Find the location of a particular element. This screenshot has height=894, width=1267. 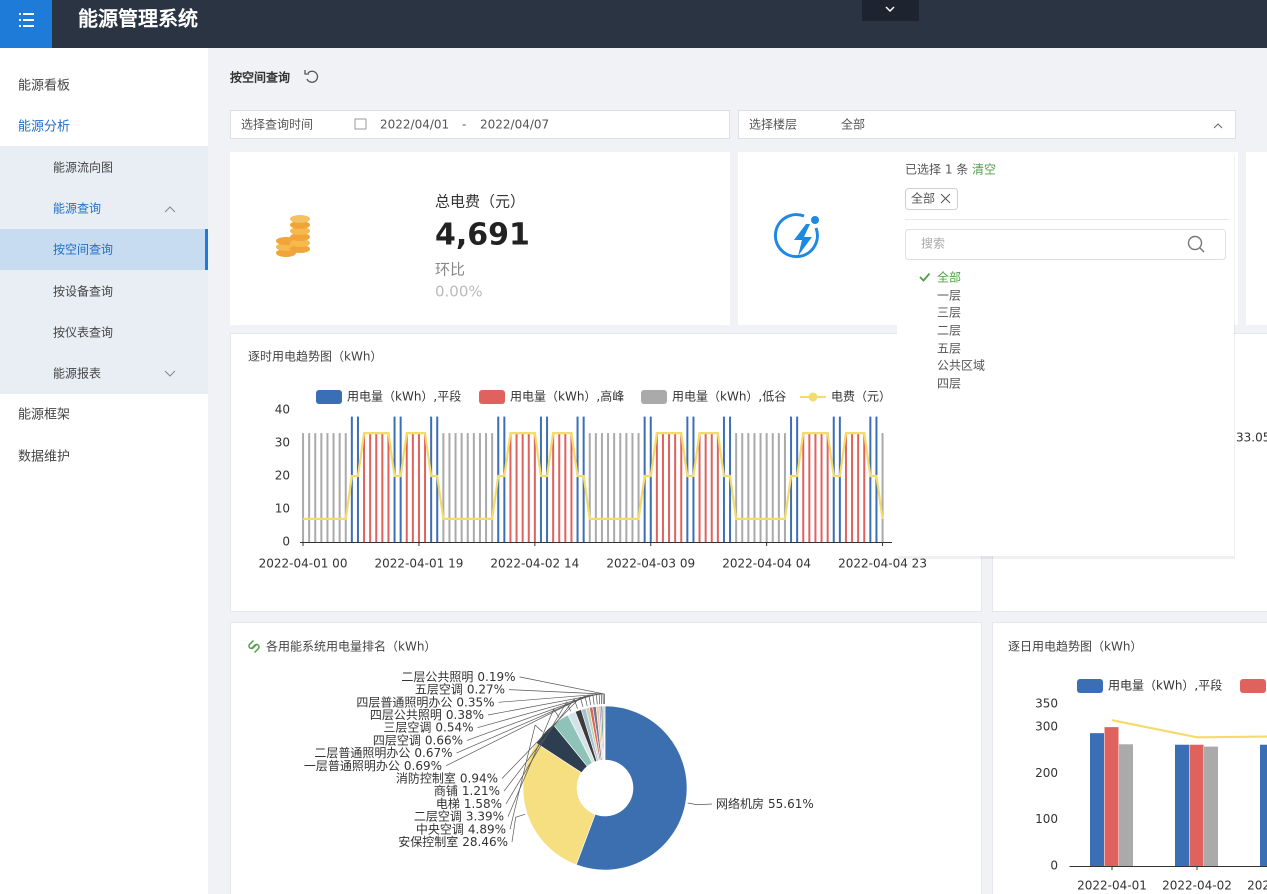

dropdown-option: 四层 is located at coordinates (949, 384).